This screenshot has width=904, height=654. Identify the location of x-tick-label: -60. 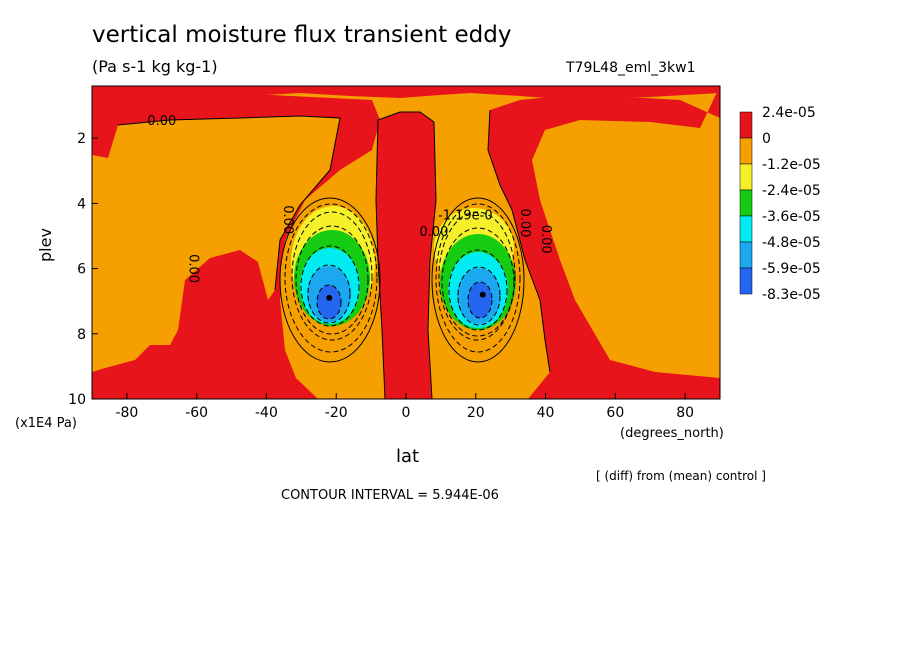
(196, 413).